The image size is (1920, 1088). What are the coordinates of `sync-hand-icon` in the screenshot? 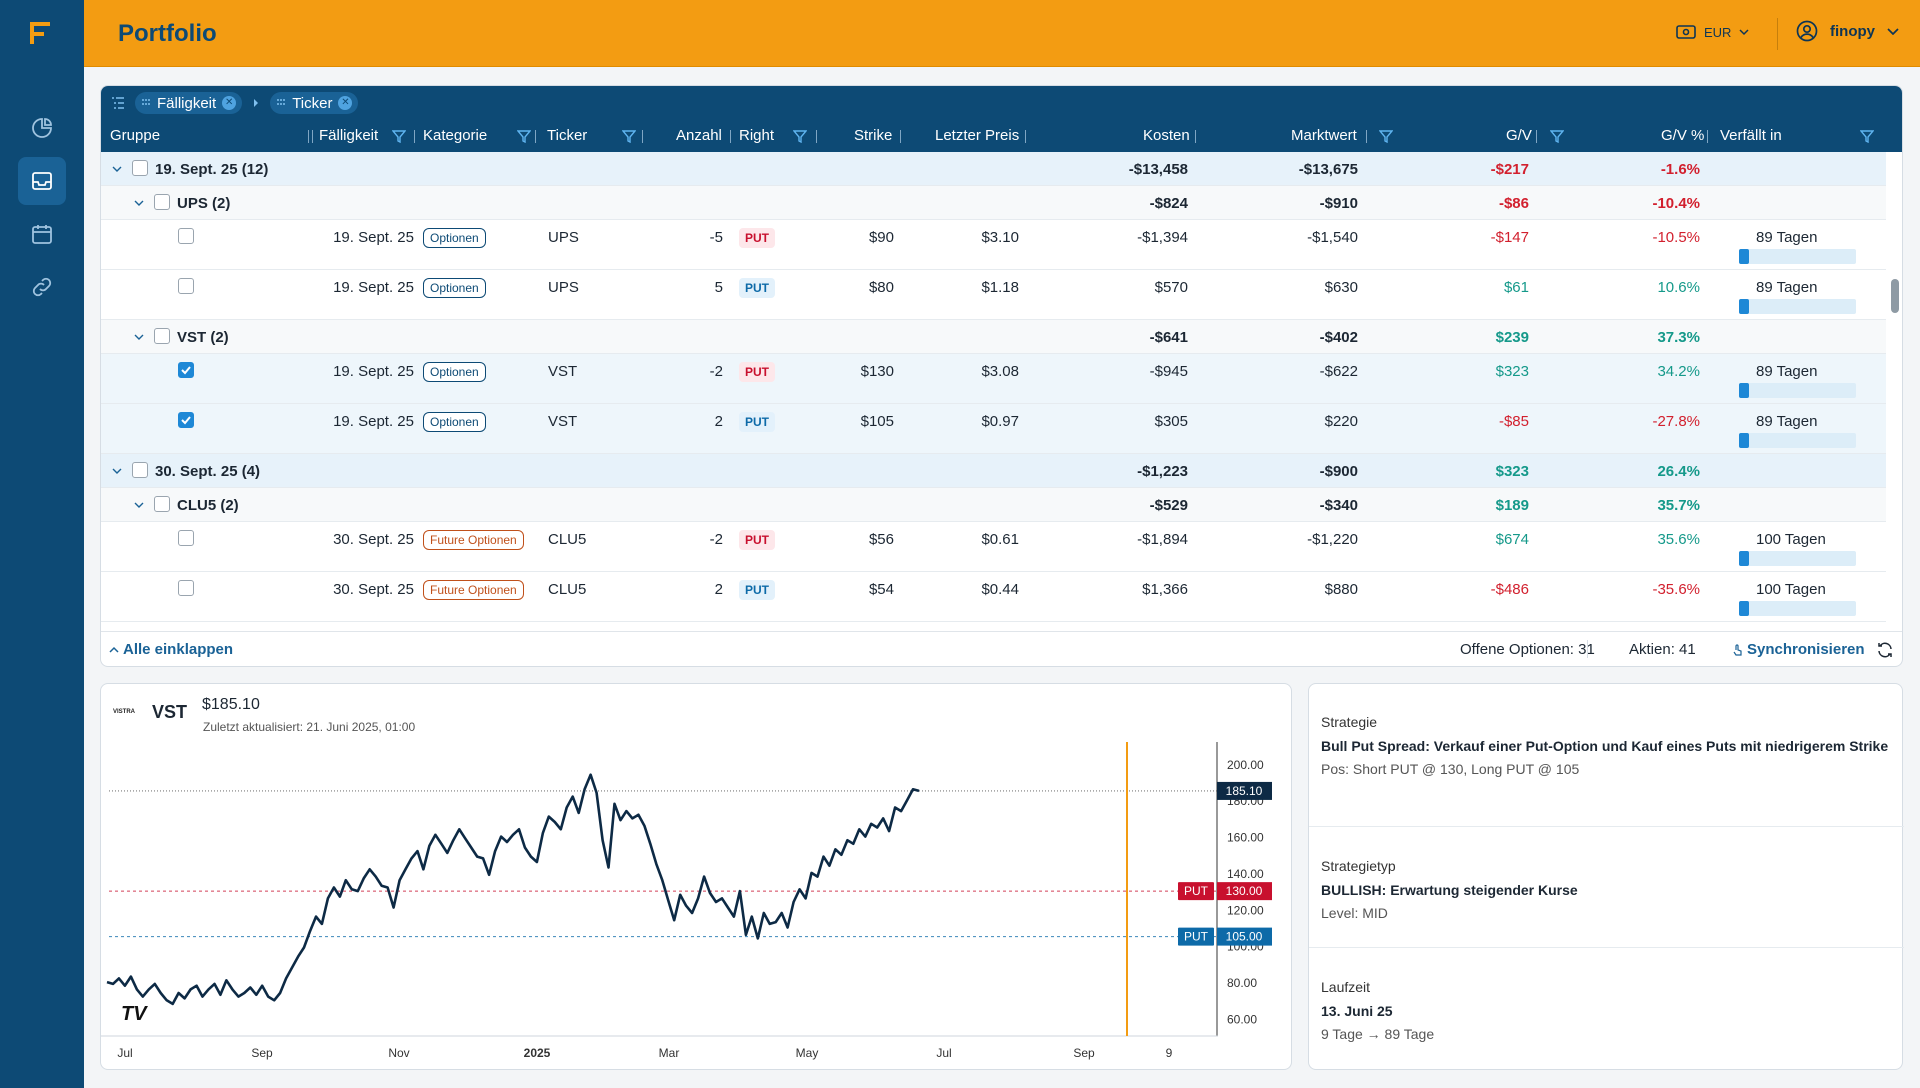 It's located at (1737, 649).